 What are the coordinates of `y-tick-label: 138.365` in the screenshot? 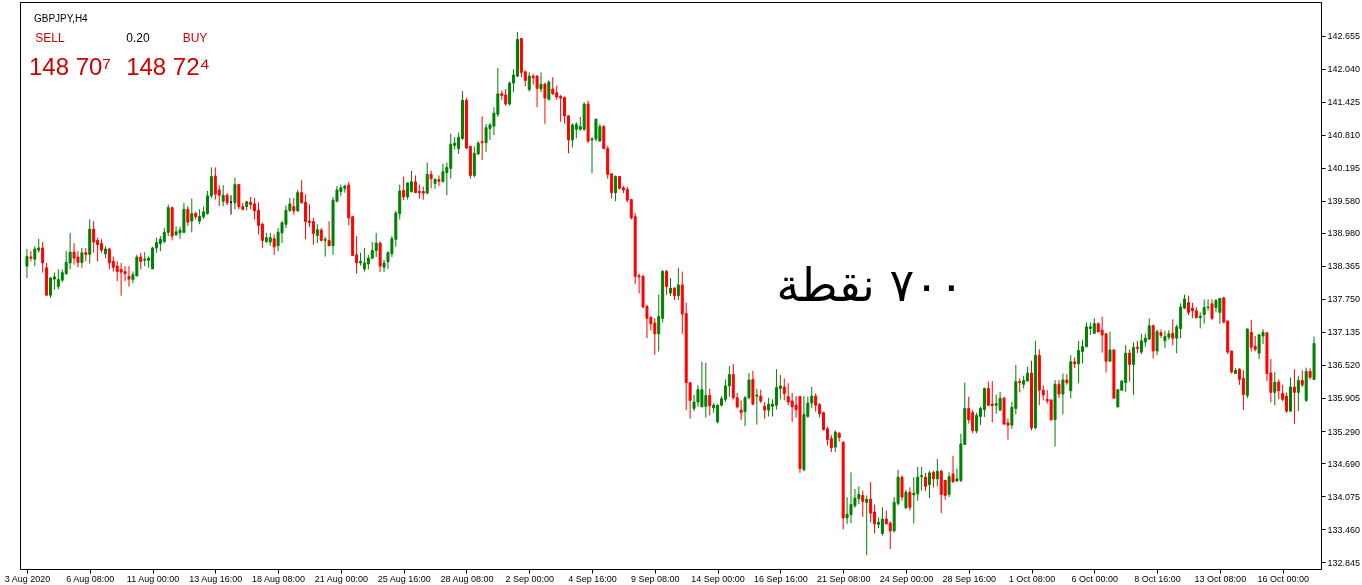 It's located at (1344, 266).